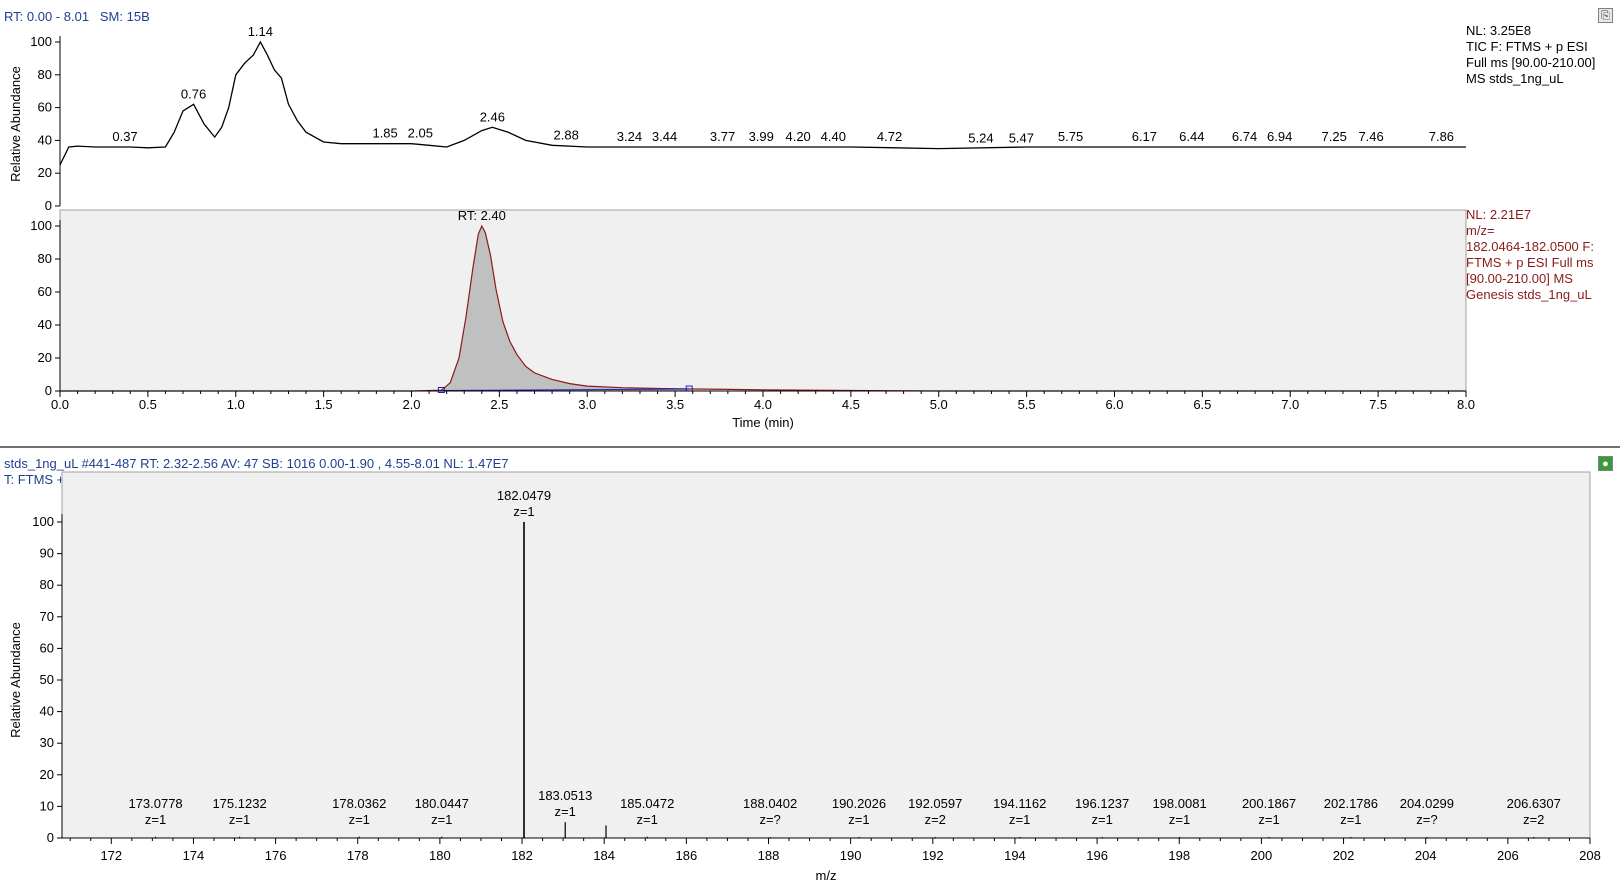 This screenshot has width=1620, height=896. What do you see at coordinates (47, 647) in the screenshot?
I see `spectrum-y-tick-label: 60` at bounding box center [47, 647].